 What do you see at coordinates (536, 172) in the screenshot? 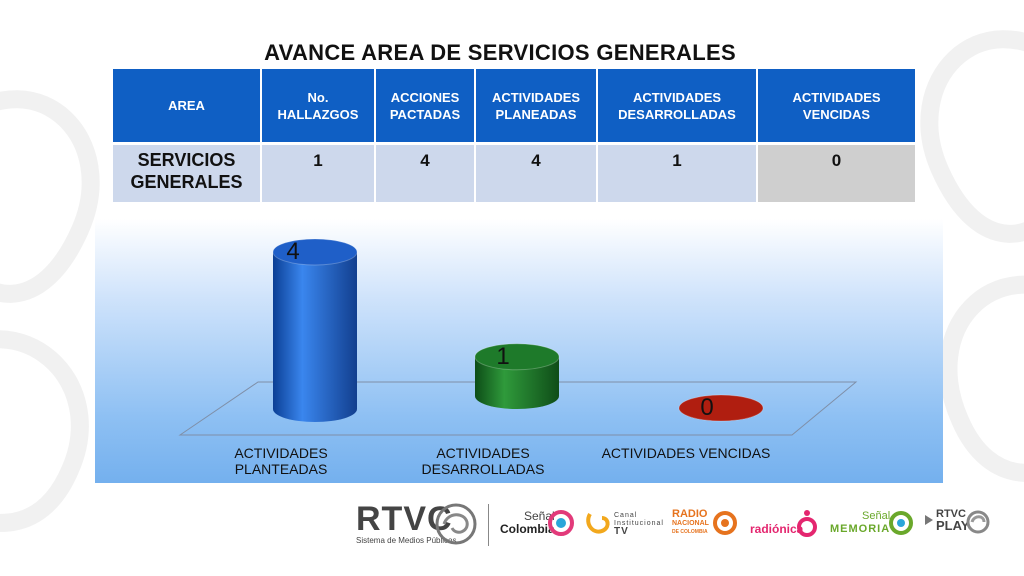
I see `cell-actividades-planeadas: 4` at bounding box center [536, 172].